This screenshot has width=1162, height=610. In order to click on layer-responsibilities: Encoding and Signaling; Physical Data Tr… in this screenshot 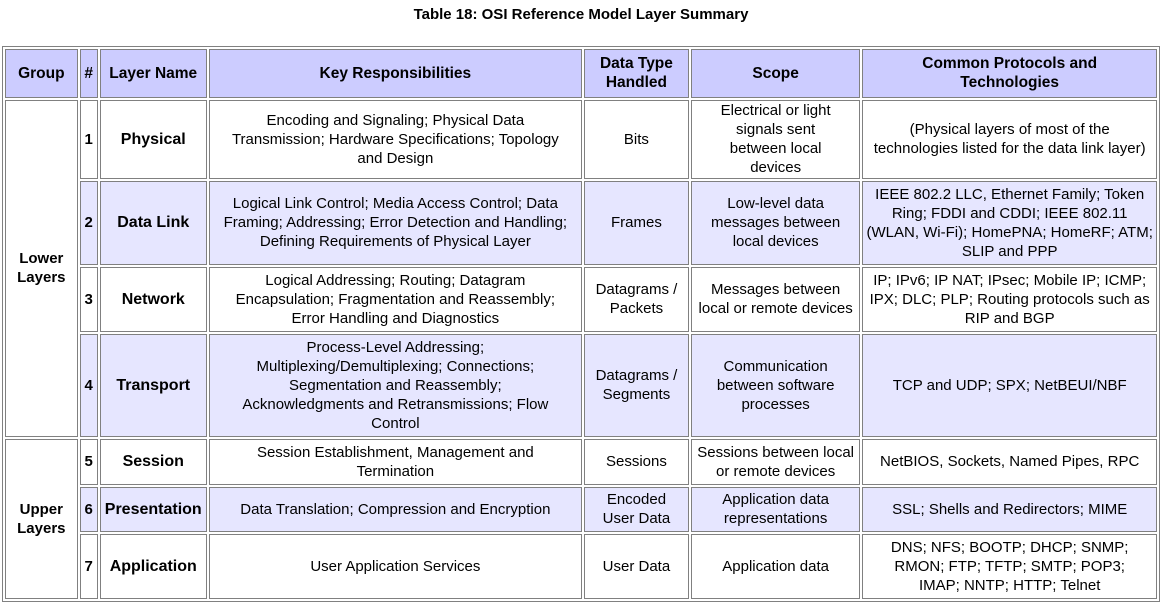, I will do `click(395, 139)`.